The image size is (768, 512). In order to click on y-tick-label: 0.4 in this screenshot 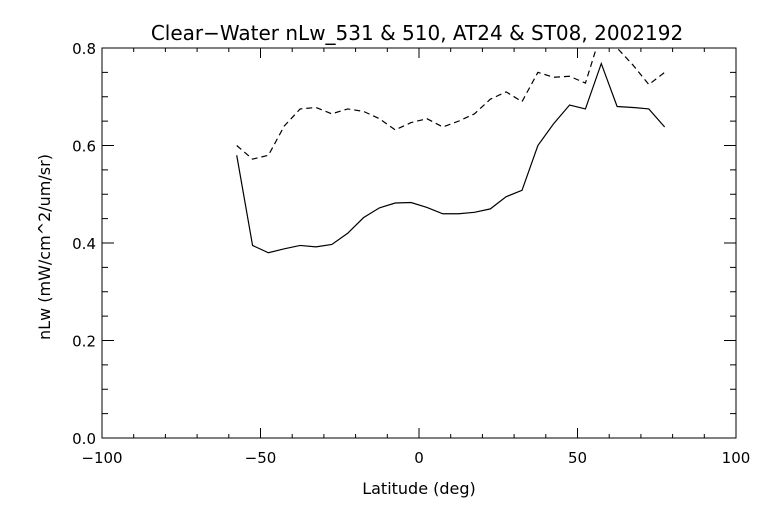, I will do `click(84, 244)`.